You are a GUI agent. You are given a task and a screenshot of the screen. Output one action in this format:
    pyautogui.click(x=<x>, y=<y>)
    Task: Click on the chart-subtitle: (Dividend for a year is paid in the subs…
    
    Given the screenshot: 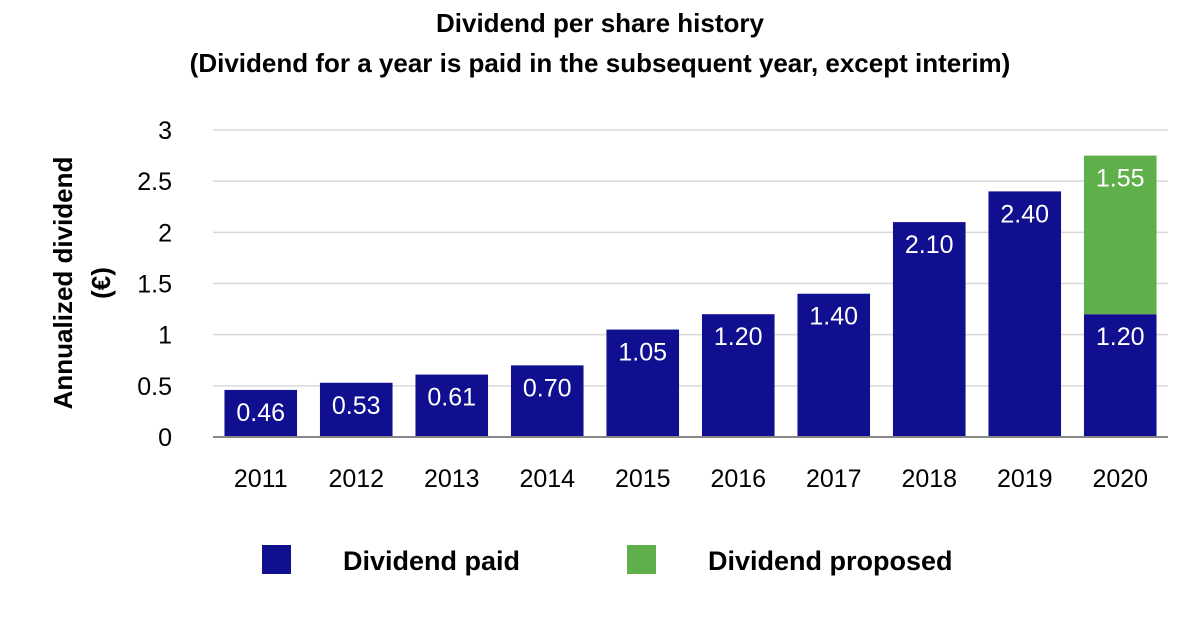 What is the action you would take?
    pyautogui.click(x=600, y=63)
    